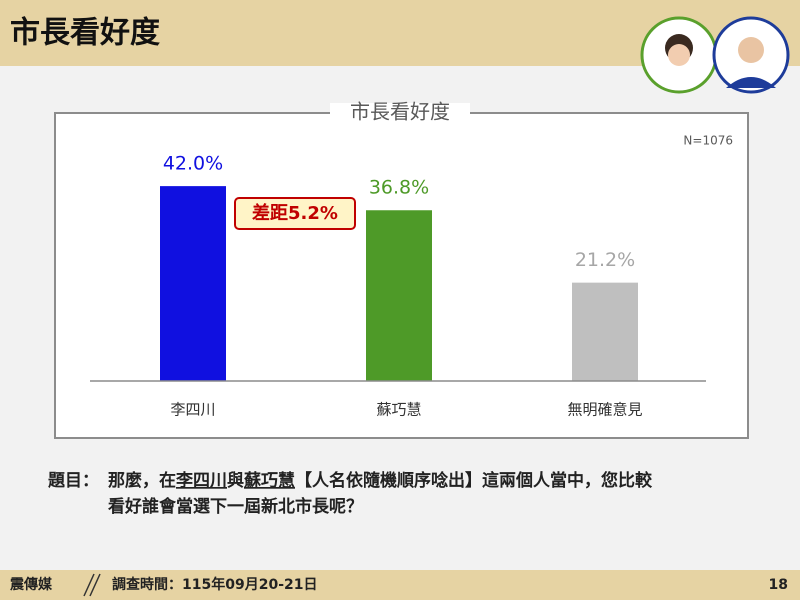  I want to click on photo-right-shirt, so click(751, 82).